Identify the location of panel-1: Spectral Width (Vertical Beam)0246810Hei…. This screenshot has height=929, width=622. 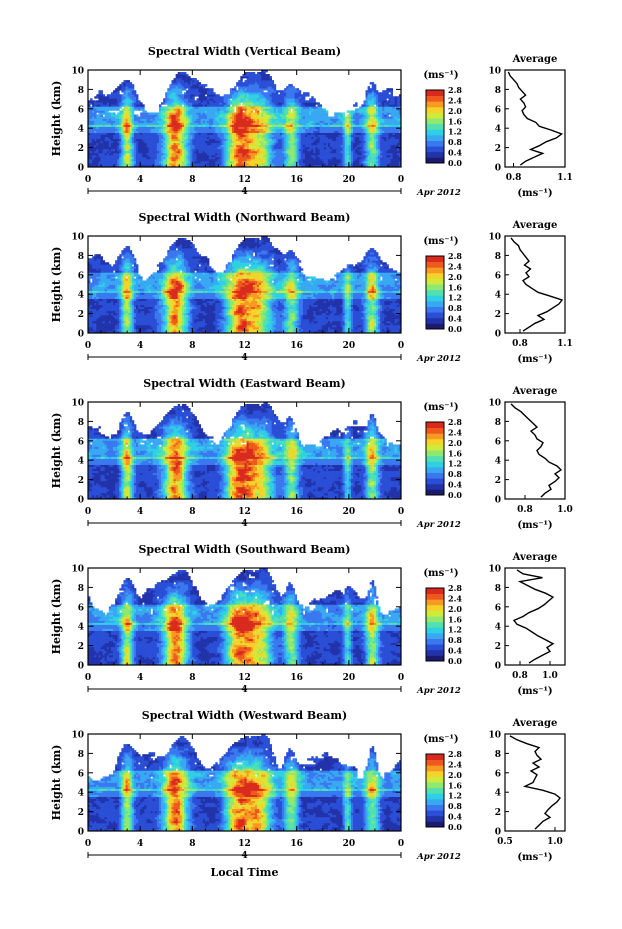
(311, 122).